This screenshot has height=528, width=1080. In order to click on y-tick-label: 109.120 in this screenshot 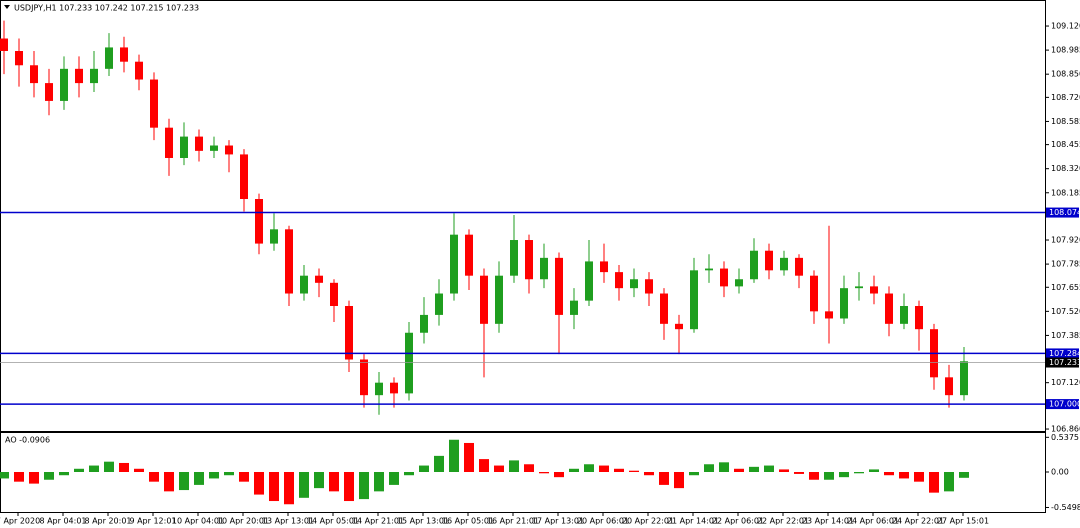, I will do `click(1065, 26)`.